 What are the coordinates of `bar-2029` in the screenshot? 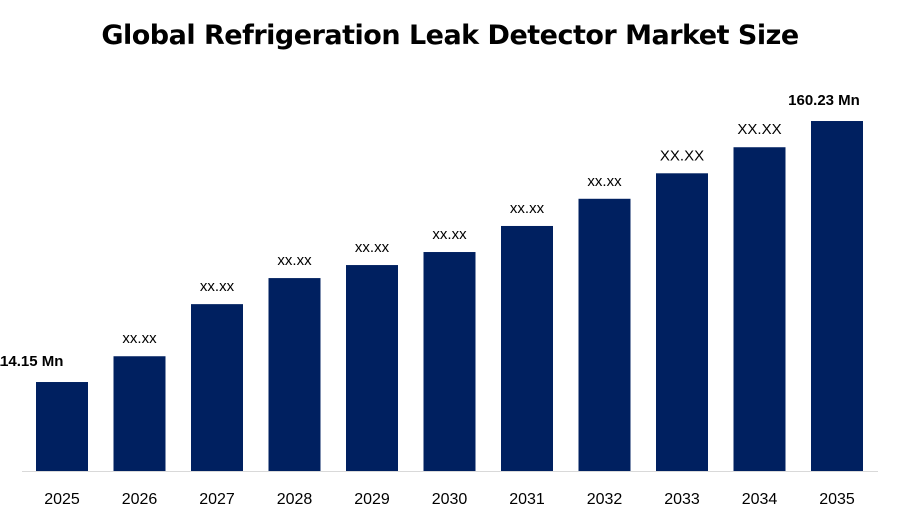 It's located at (372, 368).